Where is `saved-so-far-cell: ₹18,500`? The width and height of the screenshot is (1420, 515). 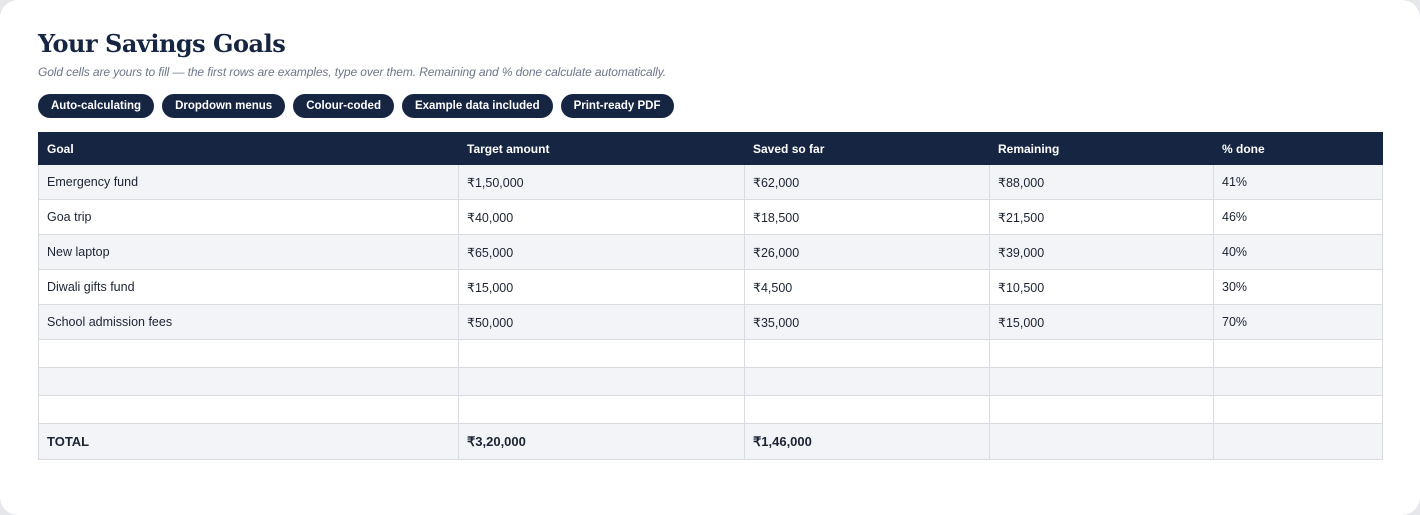
saved-so-far-cell: ₹18,500 is located at coordinates (867, 217).